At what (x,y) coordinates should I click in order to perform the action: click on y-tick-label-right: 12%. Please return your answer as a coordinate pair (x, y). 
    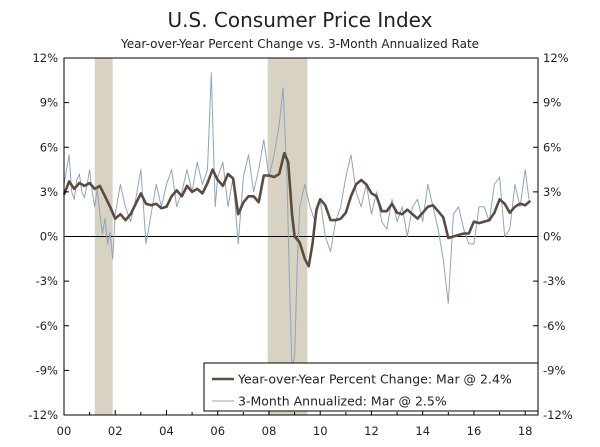
    Looking at the image, I should click on (556, 58).